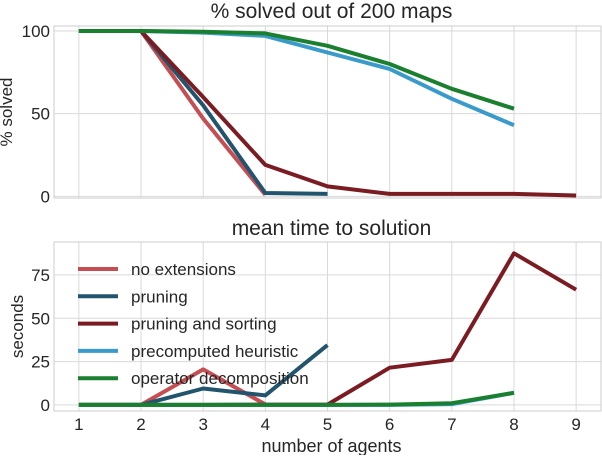  I want to click on x-tick-label: 2, so click(140, 424).